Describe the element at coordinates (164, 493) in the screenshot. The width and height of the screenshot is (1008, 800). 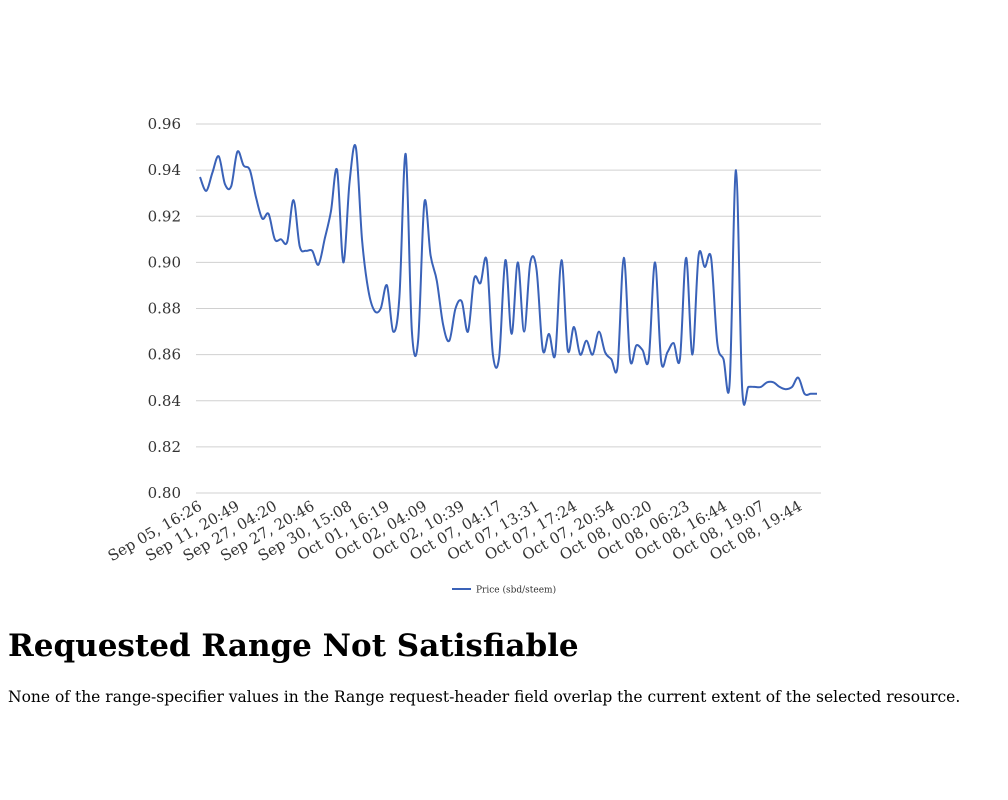
I see `y-tick-label: 0.80` at that location.